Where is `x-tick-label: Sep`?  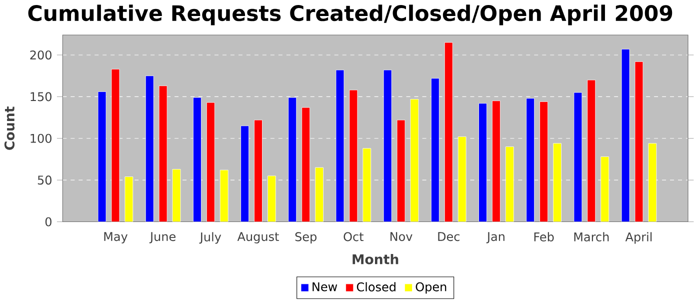 x-tick-label: Sep is located at coordinates (305, 238).